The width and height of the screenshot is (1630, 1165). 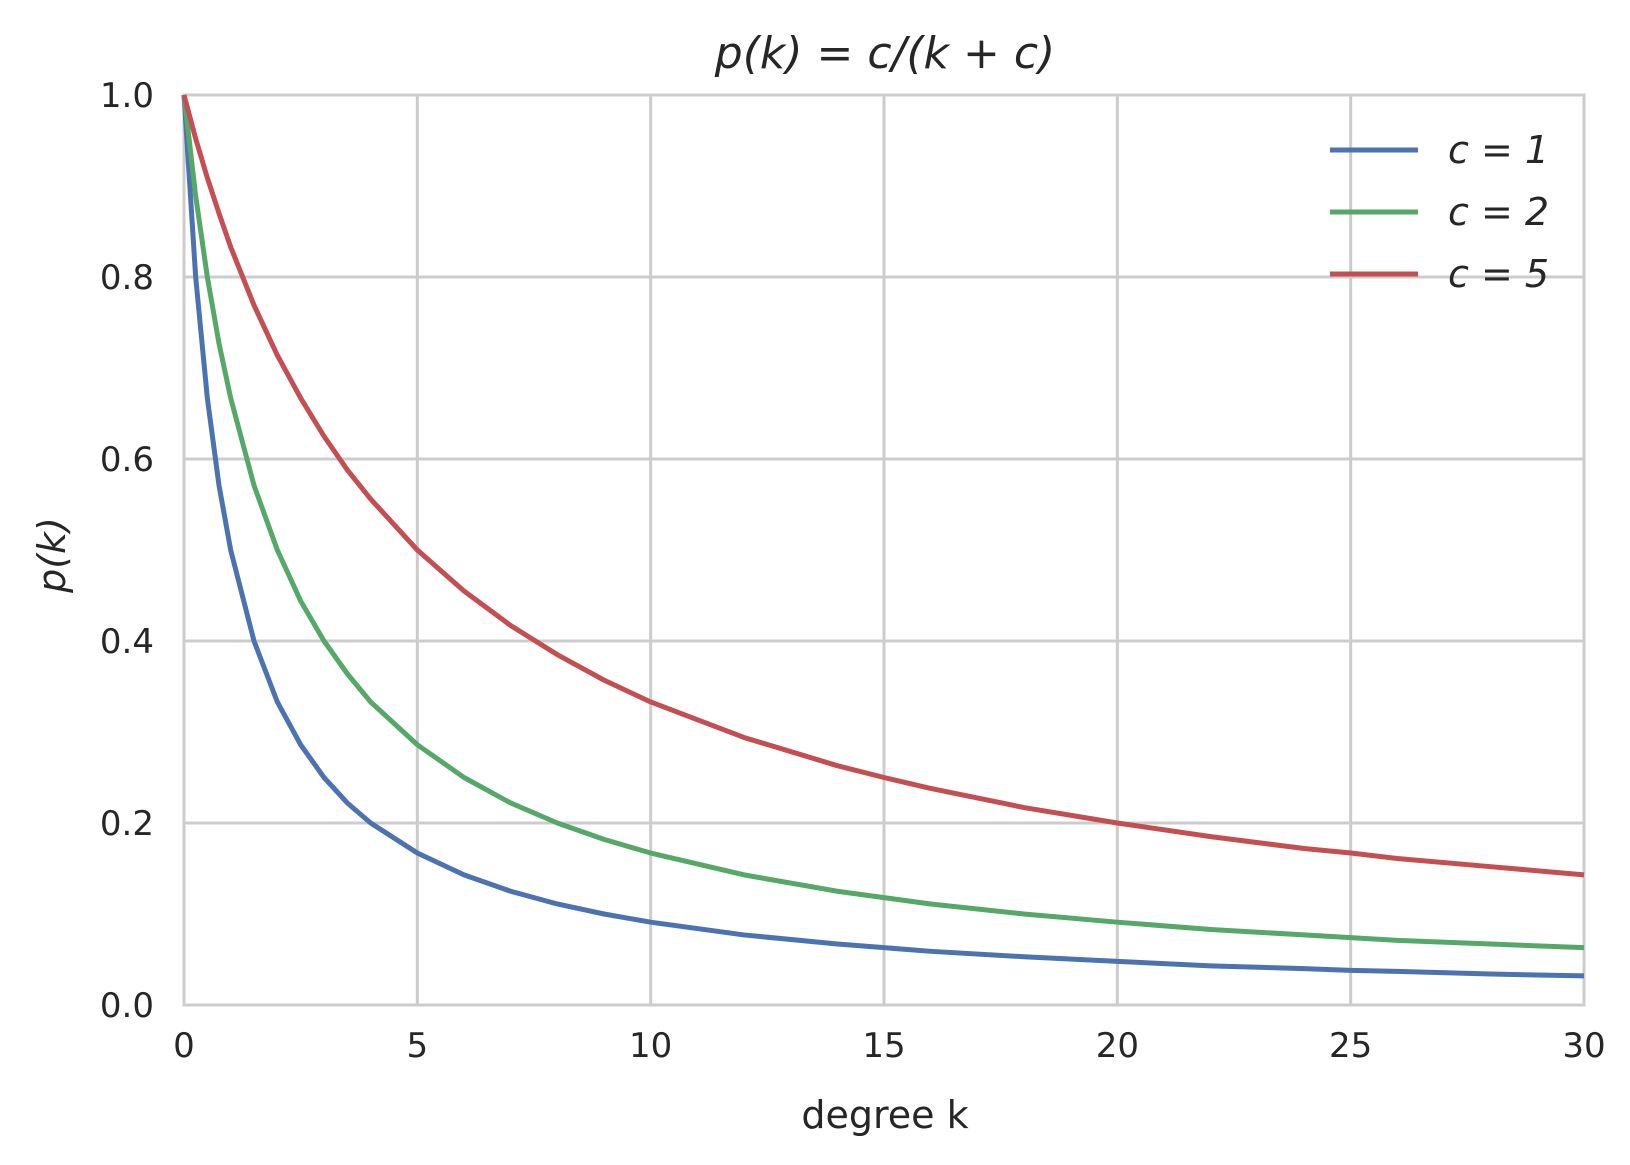 What do you see at coordinates (650, 1046) in the screenshot?
I see `x-tick-label: 10` at bounding box center [650, 1046].